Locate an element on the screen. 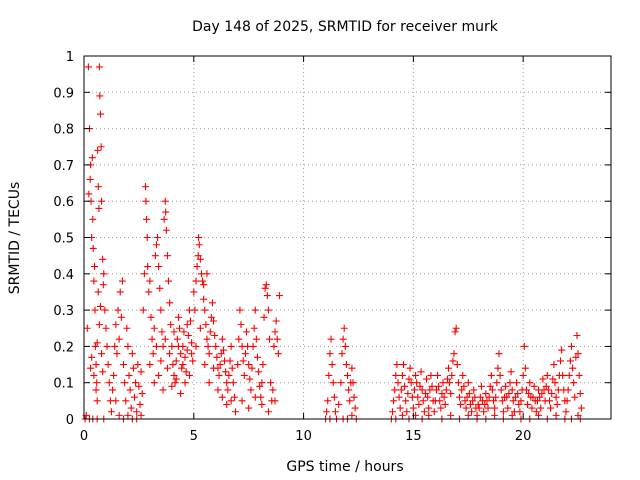  y-tick-label: 0.4 is located at coordinates (63, 275).